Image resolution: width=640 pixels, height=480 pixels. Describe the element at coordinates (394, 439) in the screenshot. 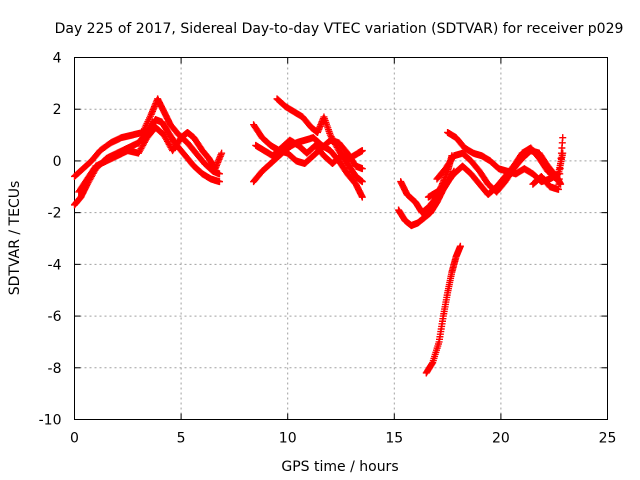

I see `x-tick-label: 15` at that location.